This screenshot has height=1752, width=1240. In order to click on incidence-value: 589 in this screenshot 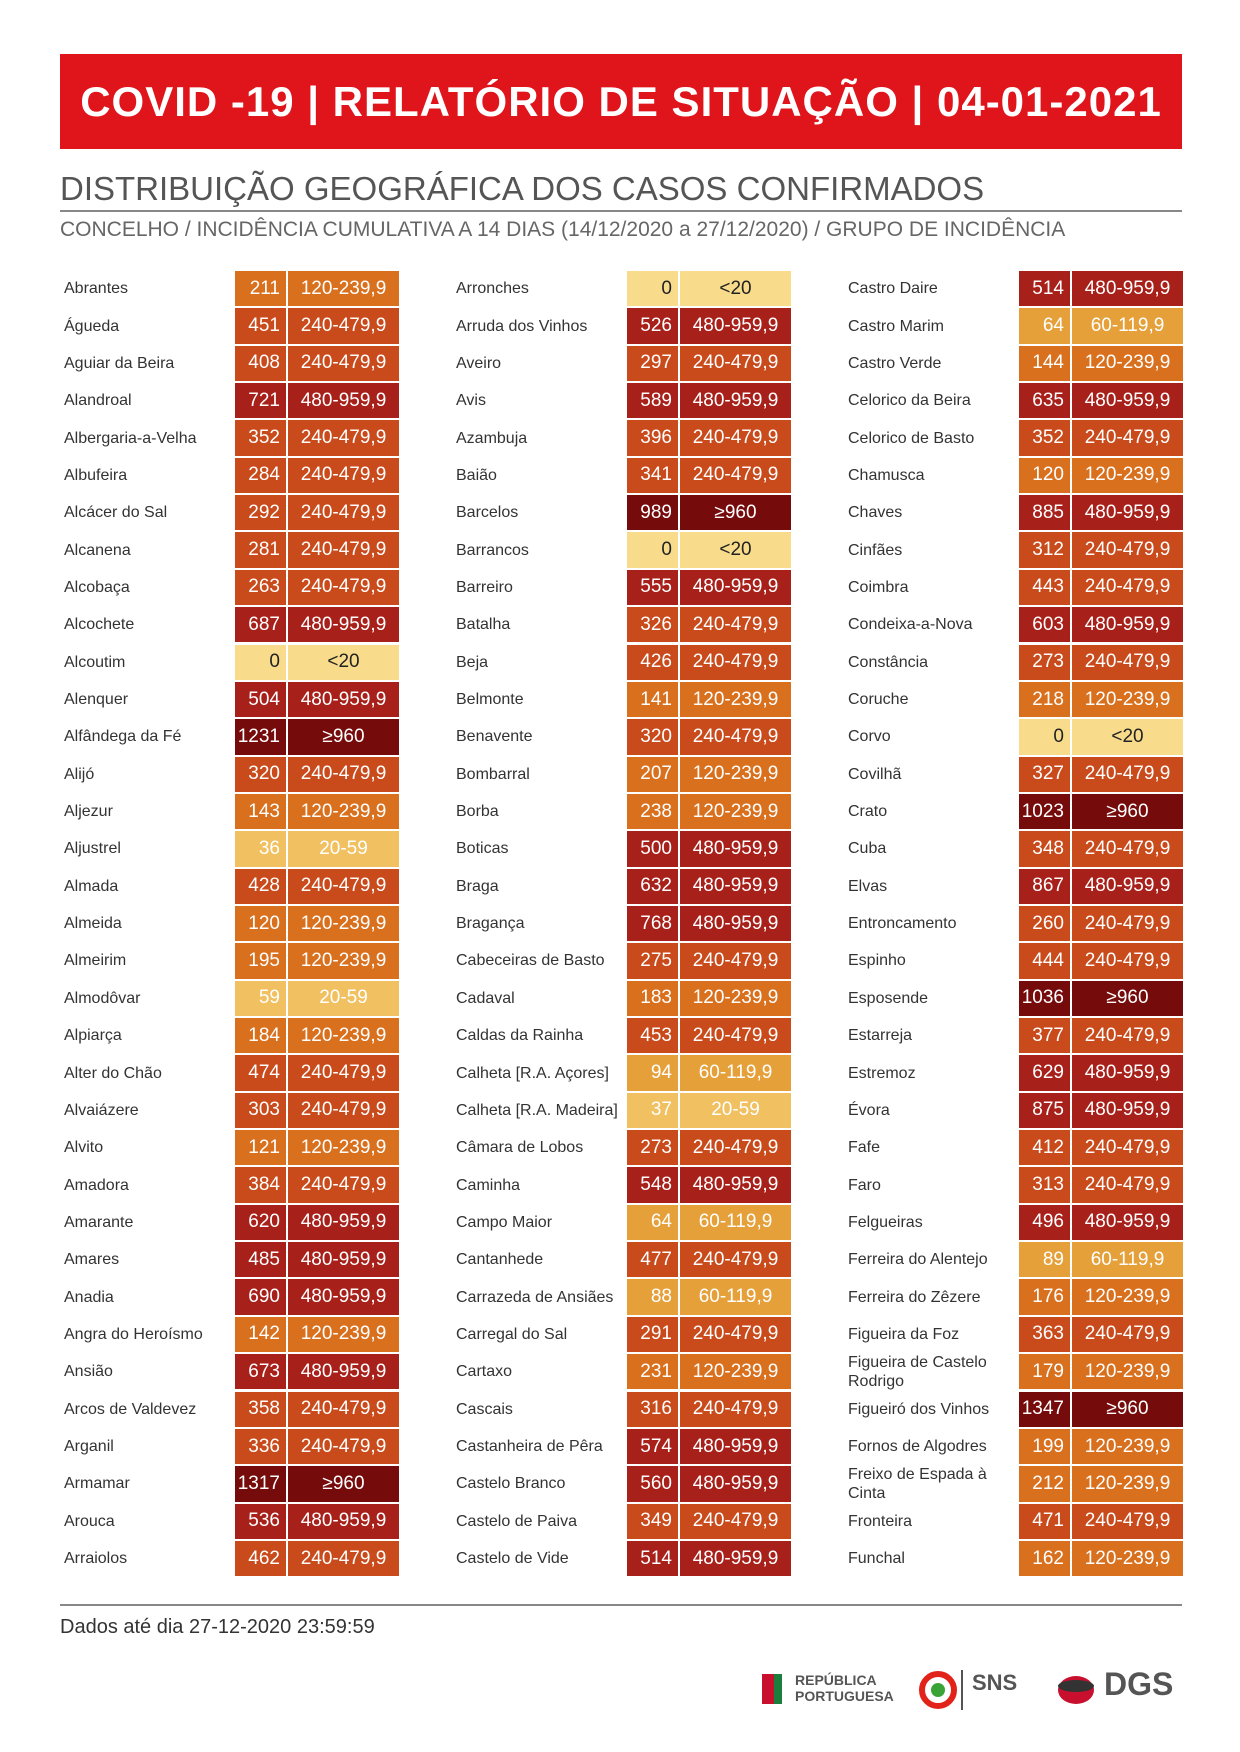, I will do `click(652, 401)`.